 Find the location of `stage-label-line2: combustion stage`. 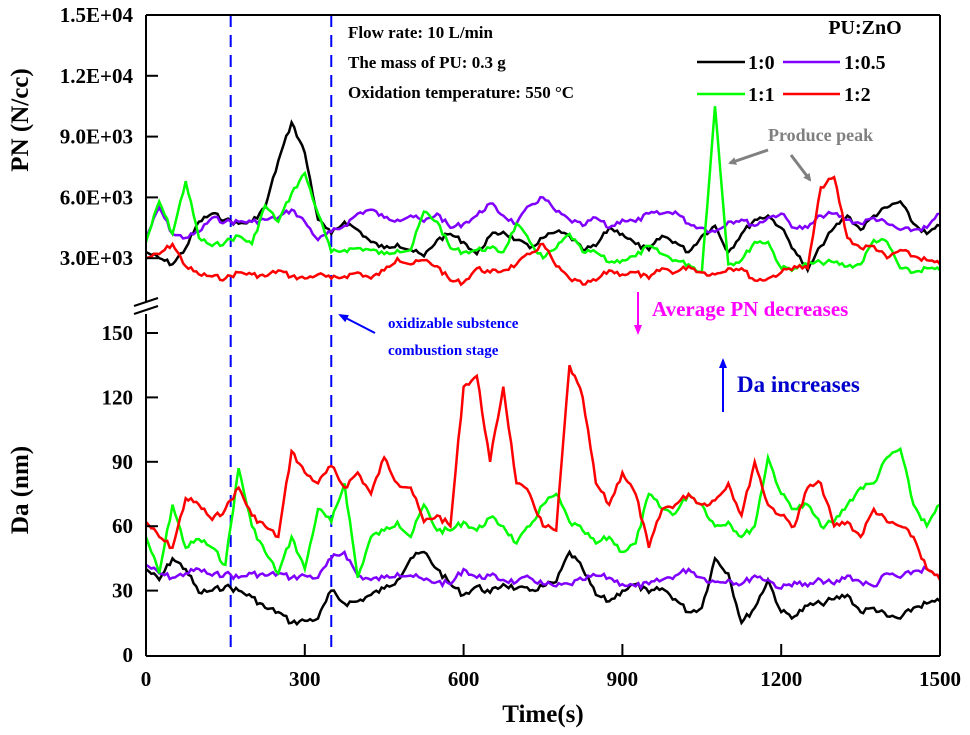

stage-label-line2: combustion stage is located at coordinates (443, 351).